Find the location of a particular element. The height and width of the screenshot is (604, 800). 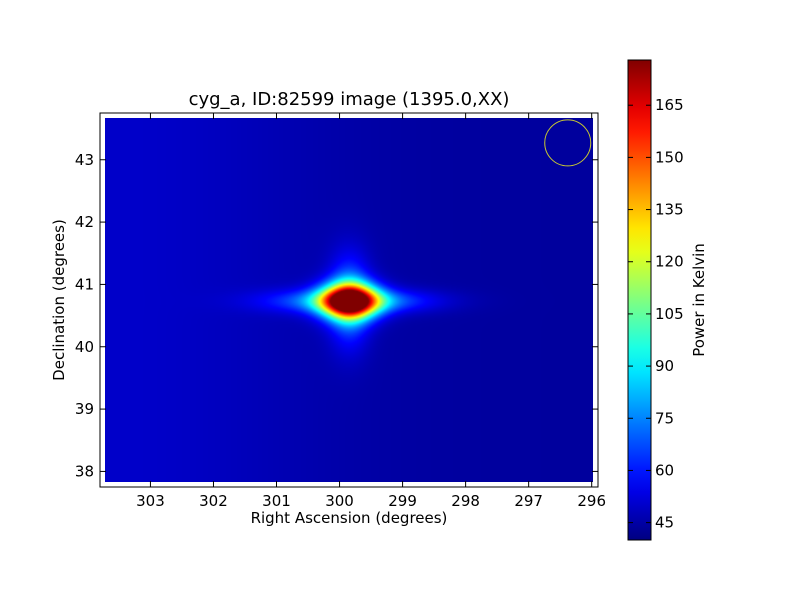

x-tick-label: 300 is located at coordinates (339, 501).